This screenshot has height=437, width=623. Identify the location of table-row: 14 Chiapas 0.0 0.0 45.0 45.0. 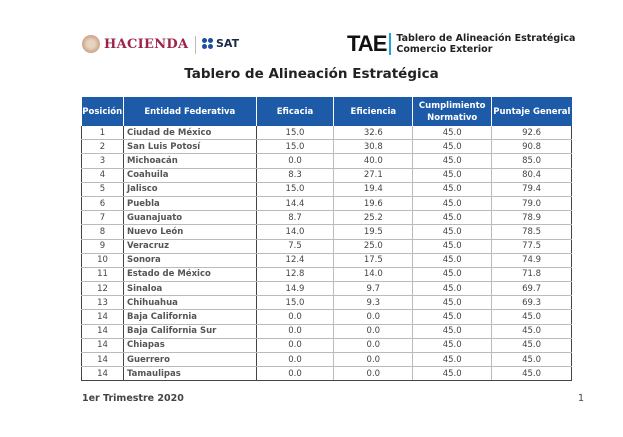
(326, 346).